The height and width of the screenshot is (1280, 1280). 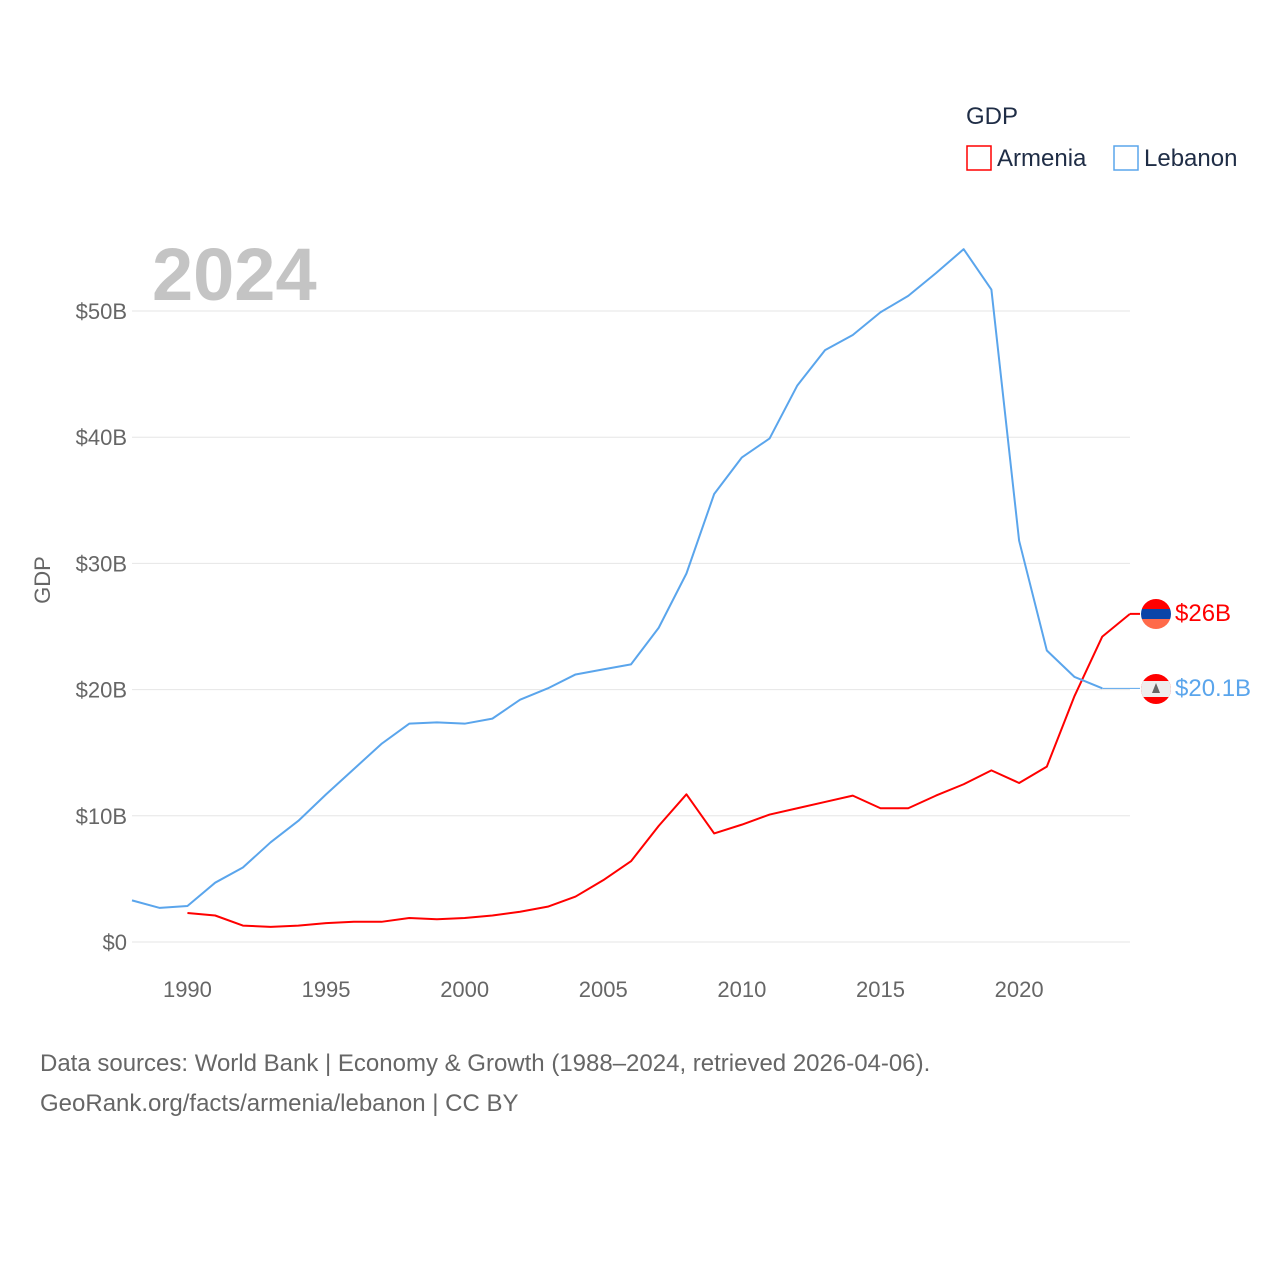 I want to click on legend-title: GDP, so click(x=992, y=116).